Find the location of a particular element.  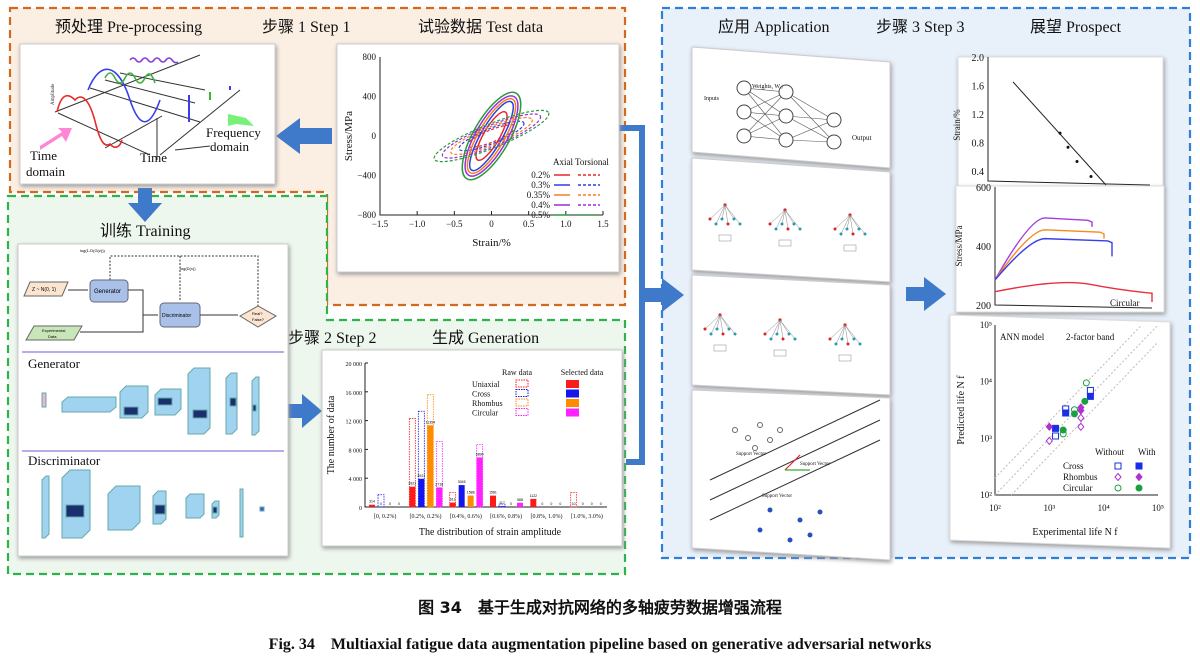

x-tick-label: 1.5 is located at coordinates (603, 224).